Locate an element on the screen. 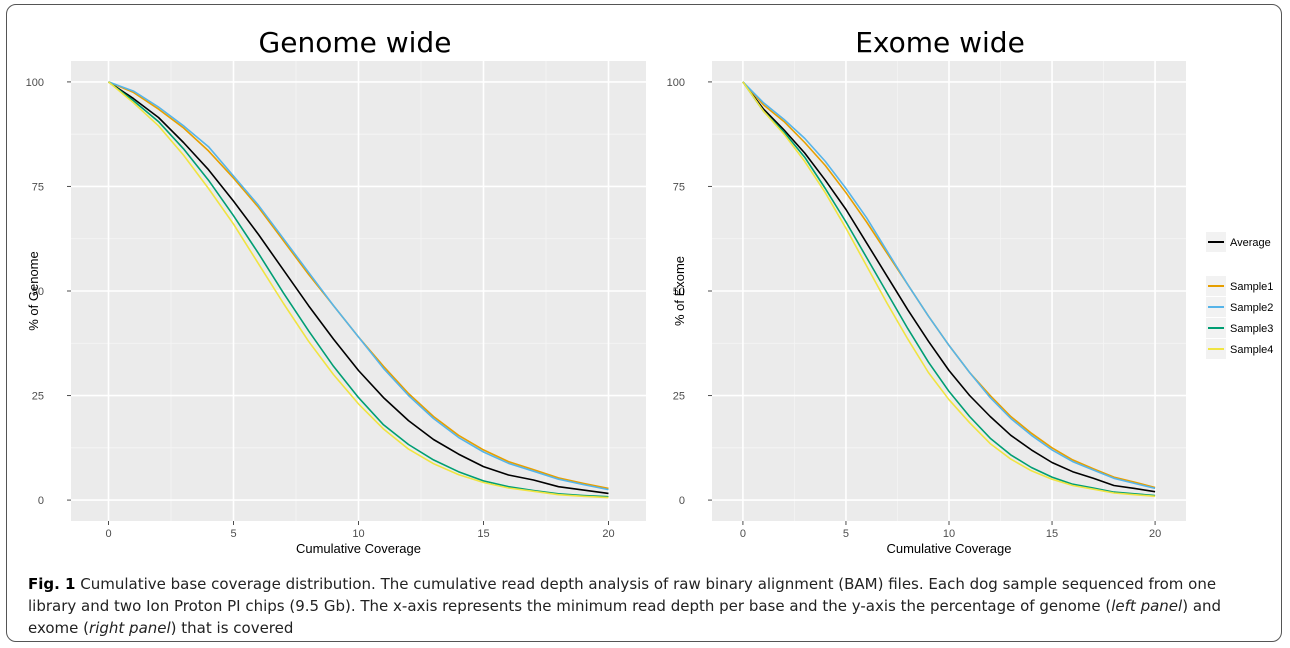  panel1-tick-label-x: 0 is located at coordinates (108, 534).